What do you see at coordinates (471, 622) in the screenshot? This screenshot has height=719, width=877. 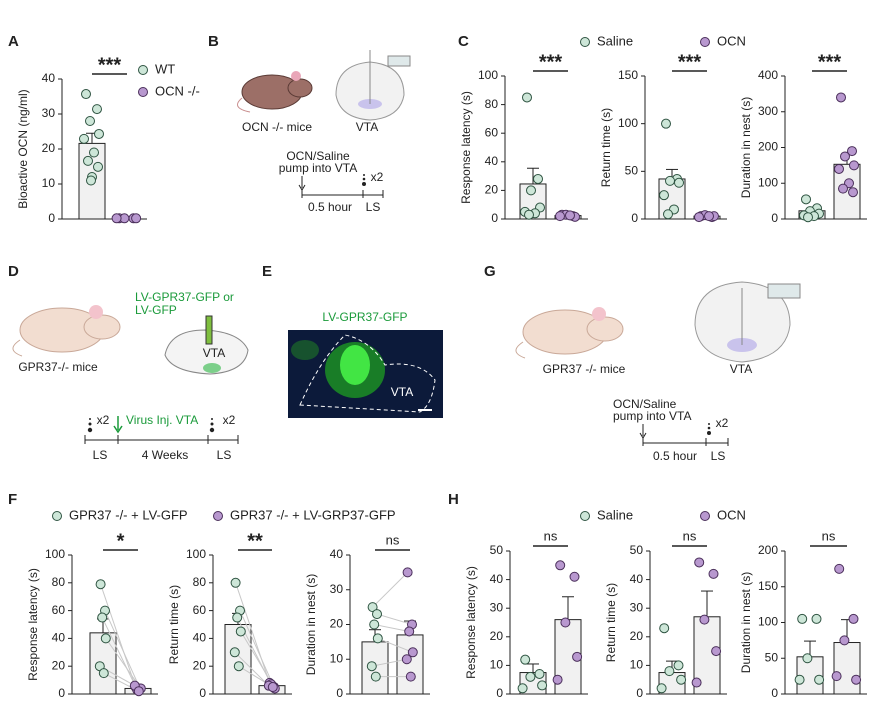 I see `y-axis-label: Response latency (s)` at bounding box center [471, 622].